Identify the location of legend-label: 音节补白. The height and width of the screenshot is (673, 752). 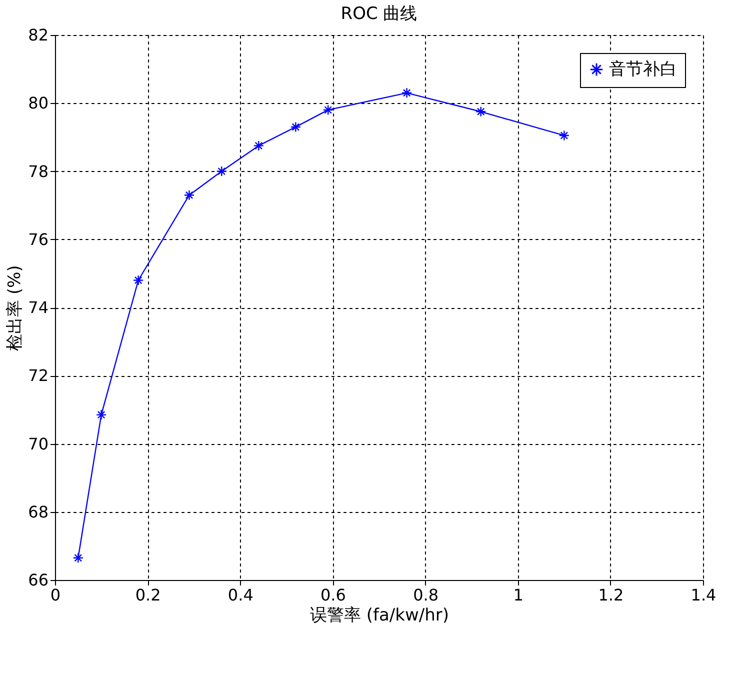
(643, 70).